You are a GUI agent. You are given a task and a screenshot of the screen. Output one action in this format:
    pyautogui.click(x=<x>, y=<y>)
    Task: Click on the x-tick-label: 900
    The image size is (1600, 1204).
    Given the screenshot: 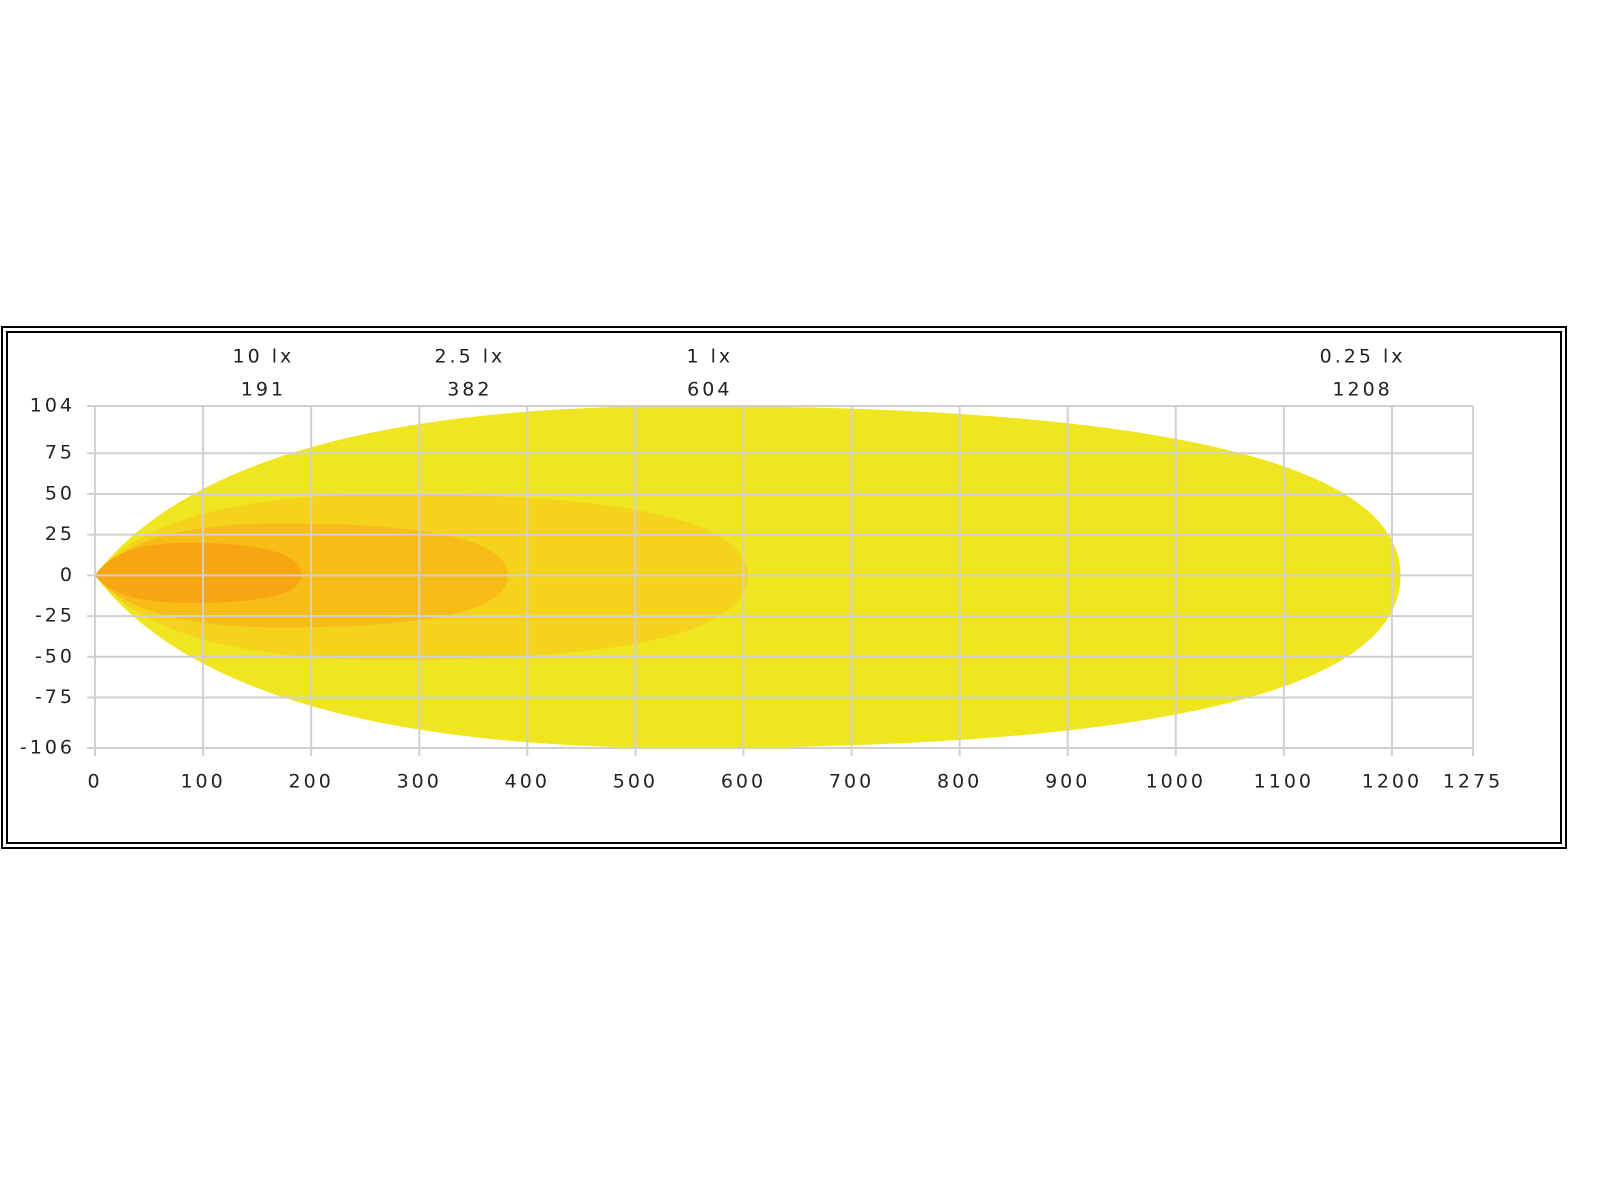 What is the action you would take?
    pyautogui.click(x=1067, y=782)
    